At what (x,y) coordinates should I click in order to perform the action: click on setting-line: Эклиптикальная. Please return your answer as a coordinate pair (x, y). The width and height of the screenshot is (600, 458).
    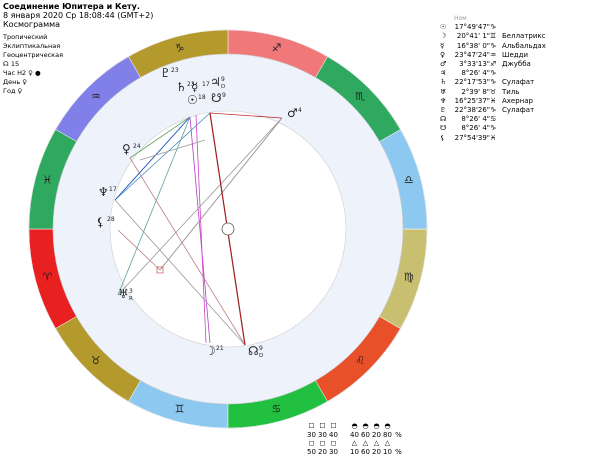
    Looking at the image, I should click on (32, 46).